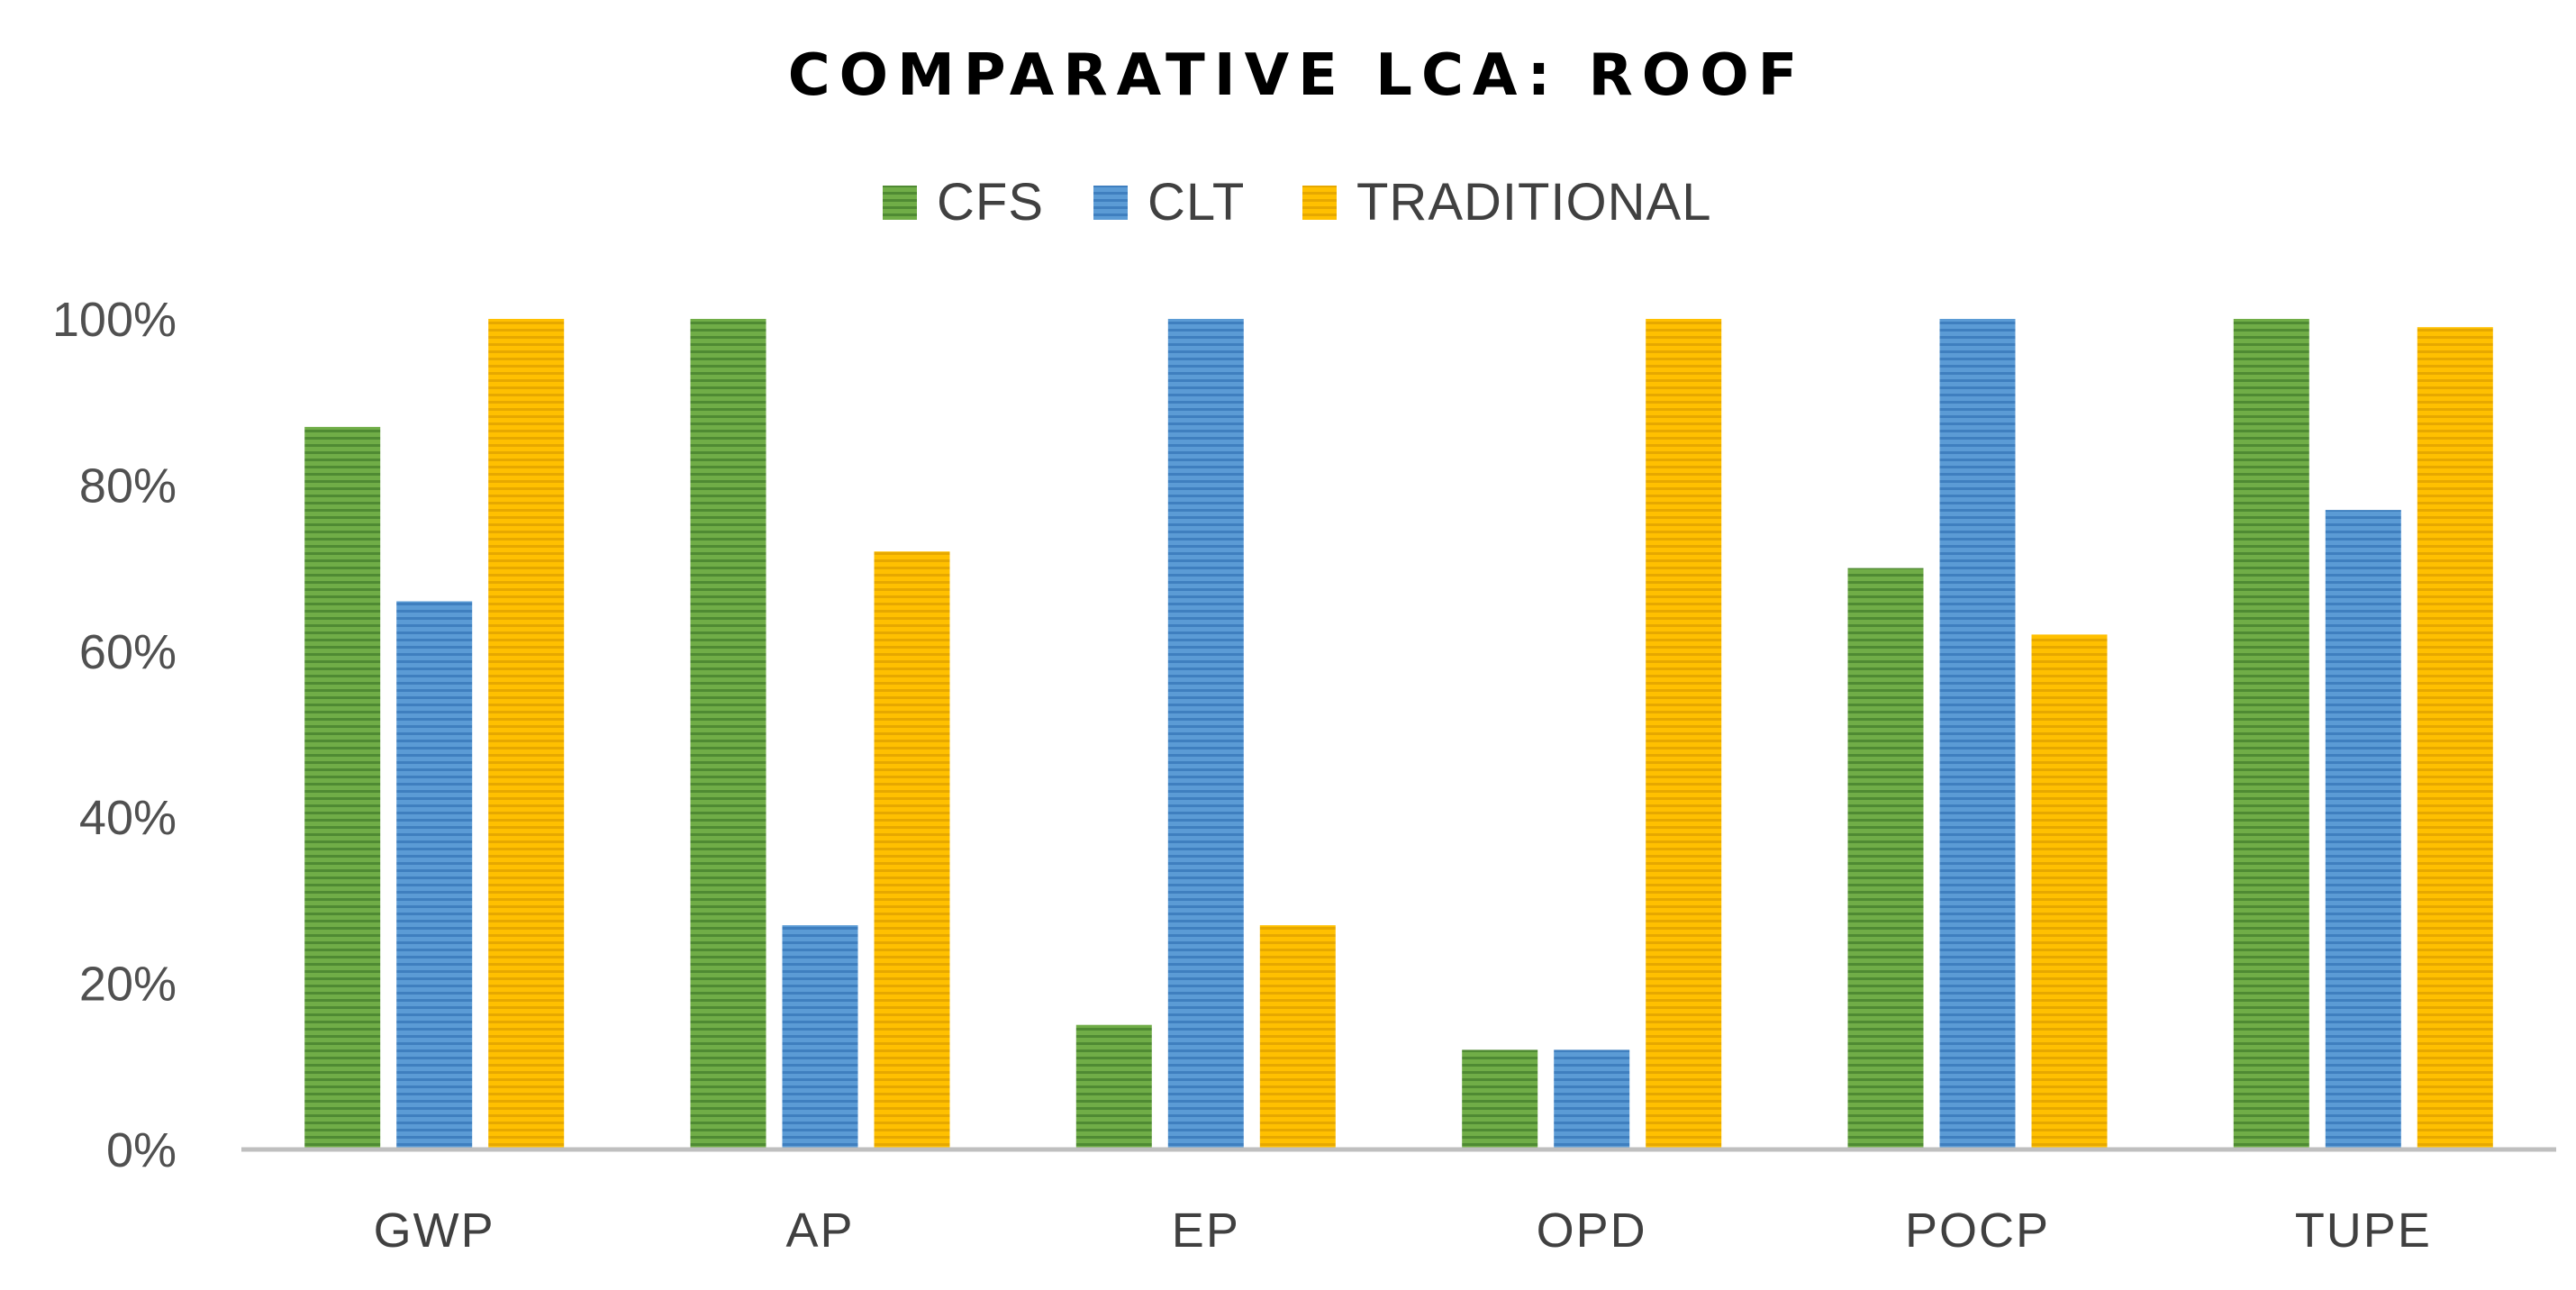 Image resolution: width=2576 pixels, height=1290 pixels. What do you see at coordinates (1205, 734) in the screenshot?
I see `bar-clt-ep` at bounding box center [1205, 734].